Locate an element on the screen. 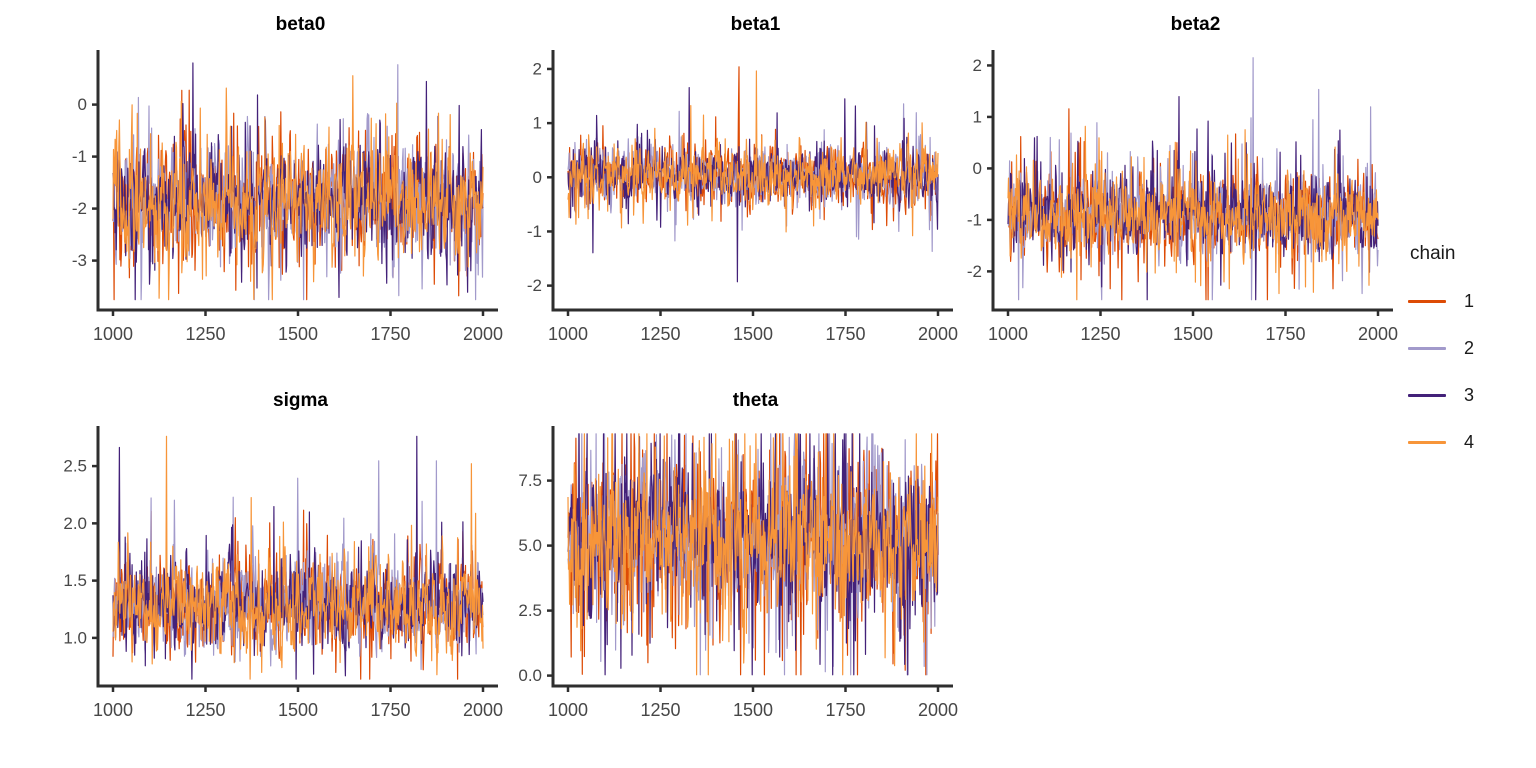 The height and width of the screenshot is (768, 1536). legend-label: 4 is located at coordinates (1469, 441).